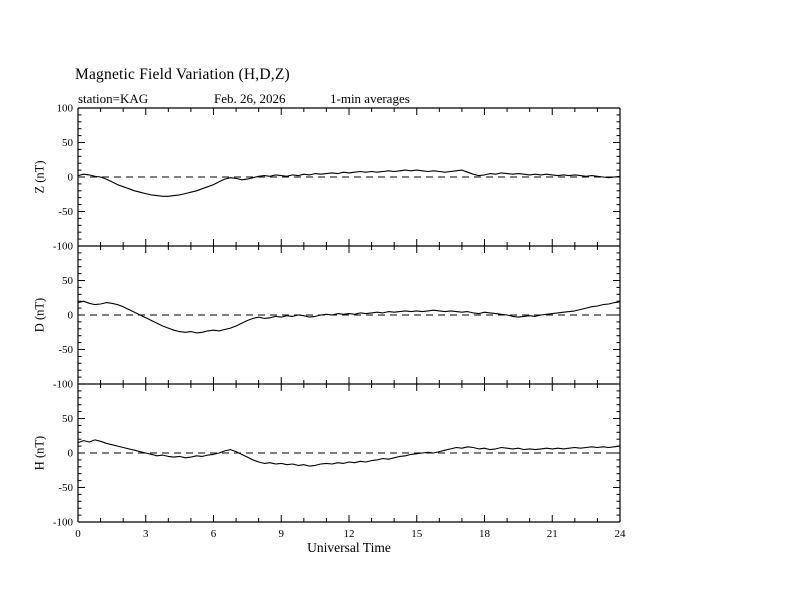  What do you see at coordinates (182, 74) in the screenshot?
I see `chart-title: Magnetic Field Variation (H,D,Z)` at bounding box center [182, 74].